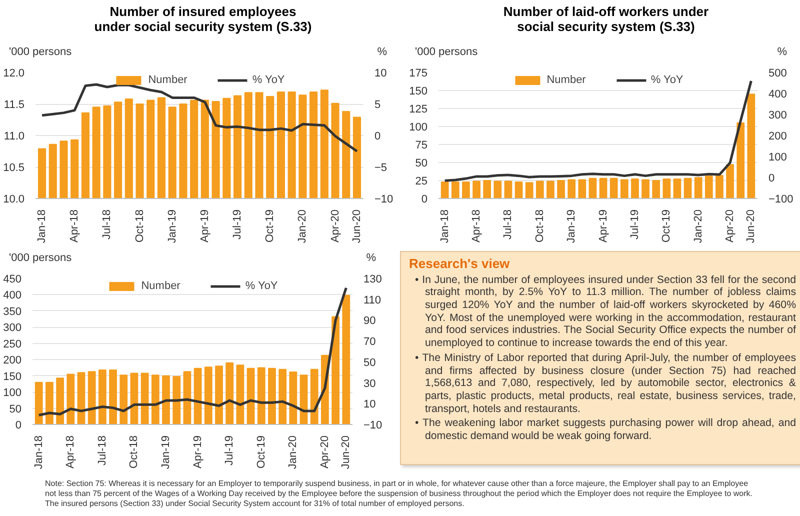  Describe the element at coordinates (421, 146) in the screenshot. I see `y-tick-label: 75` at that location.